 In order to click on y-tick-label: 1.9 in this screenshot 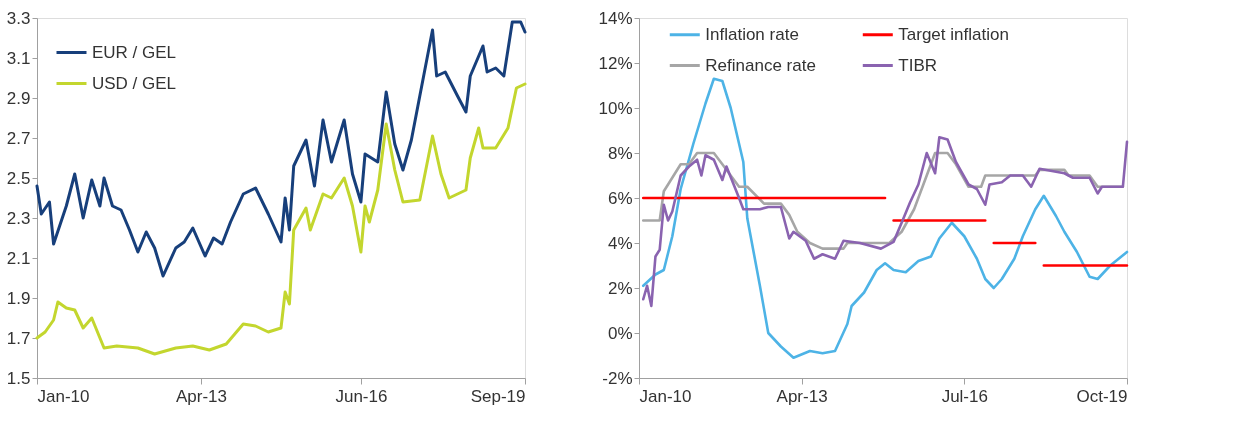, I will do `click(18, 298)`.